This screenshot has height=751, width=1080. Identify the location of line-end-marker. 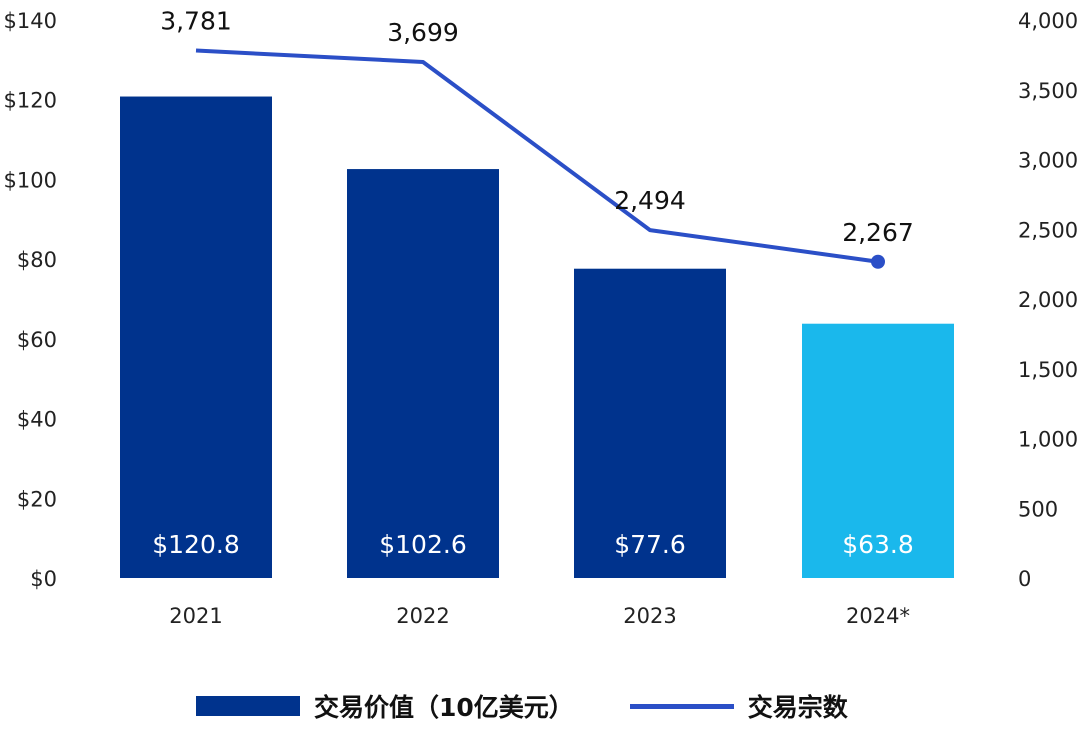
(878, 261).